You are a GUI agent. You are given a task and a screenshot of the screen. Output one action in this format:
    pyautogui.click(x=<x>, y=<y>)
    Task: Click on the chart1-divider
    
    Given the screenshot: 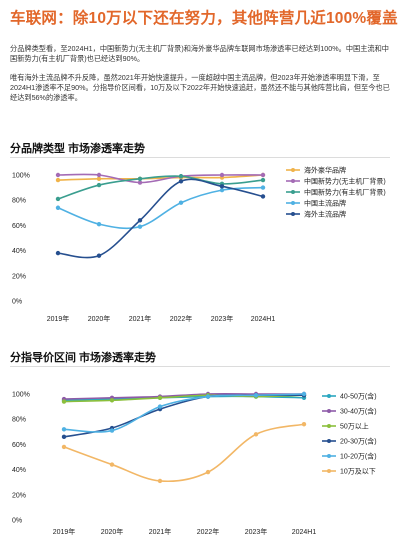 What is the action you would take?
    pyautogui.click(x=200, y=157)
    